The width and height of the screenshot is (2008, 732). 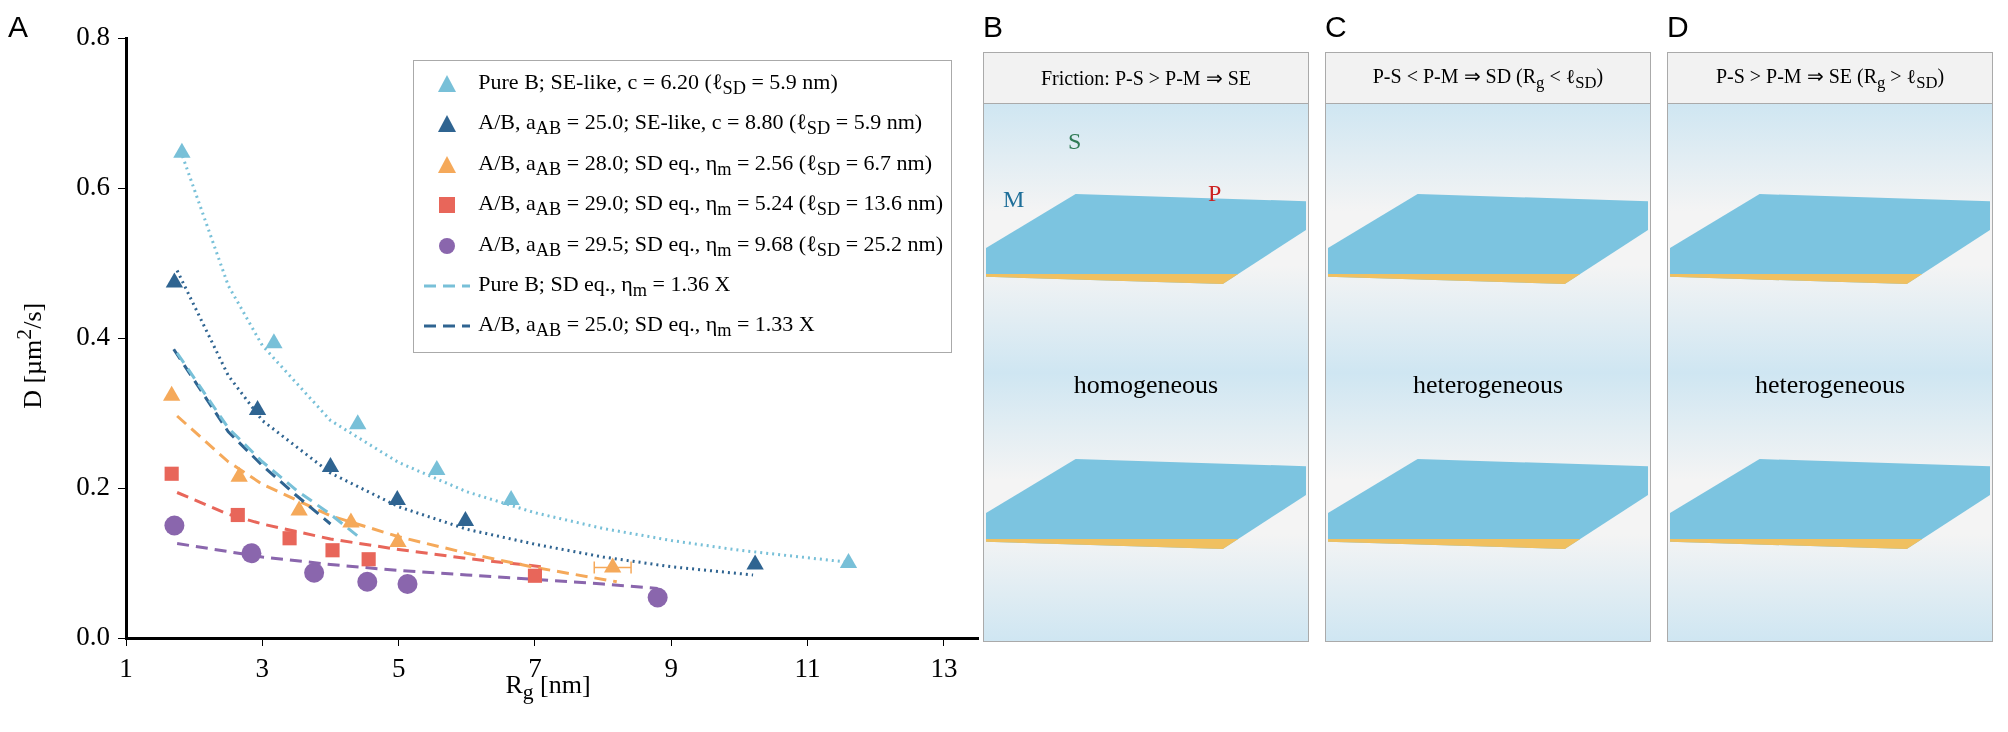 I want to click on x-tick-label: 3, so click(x=262, y=668).